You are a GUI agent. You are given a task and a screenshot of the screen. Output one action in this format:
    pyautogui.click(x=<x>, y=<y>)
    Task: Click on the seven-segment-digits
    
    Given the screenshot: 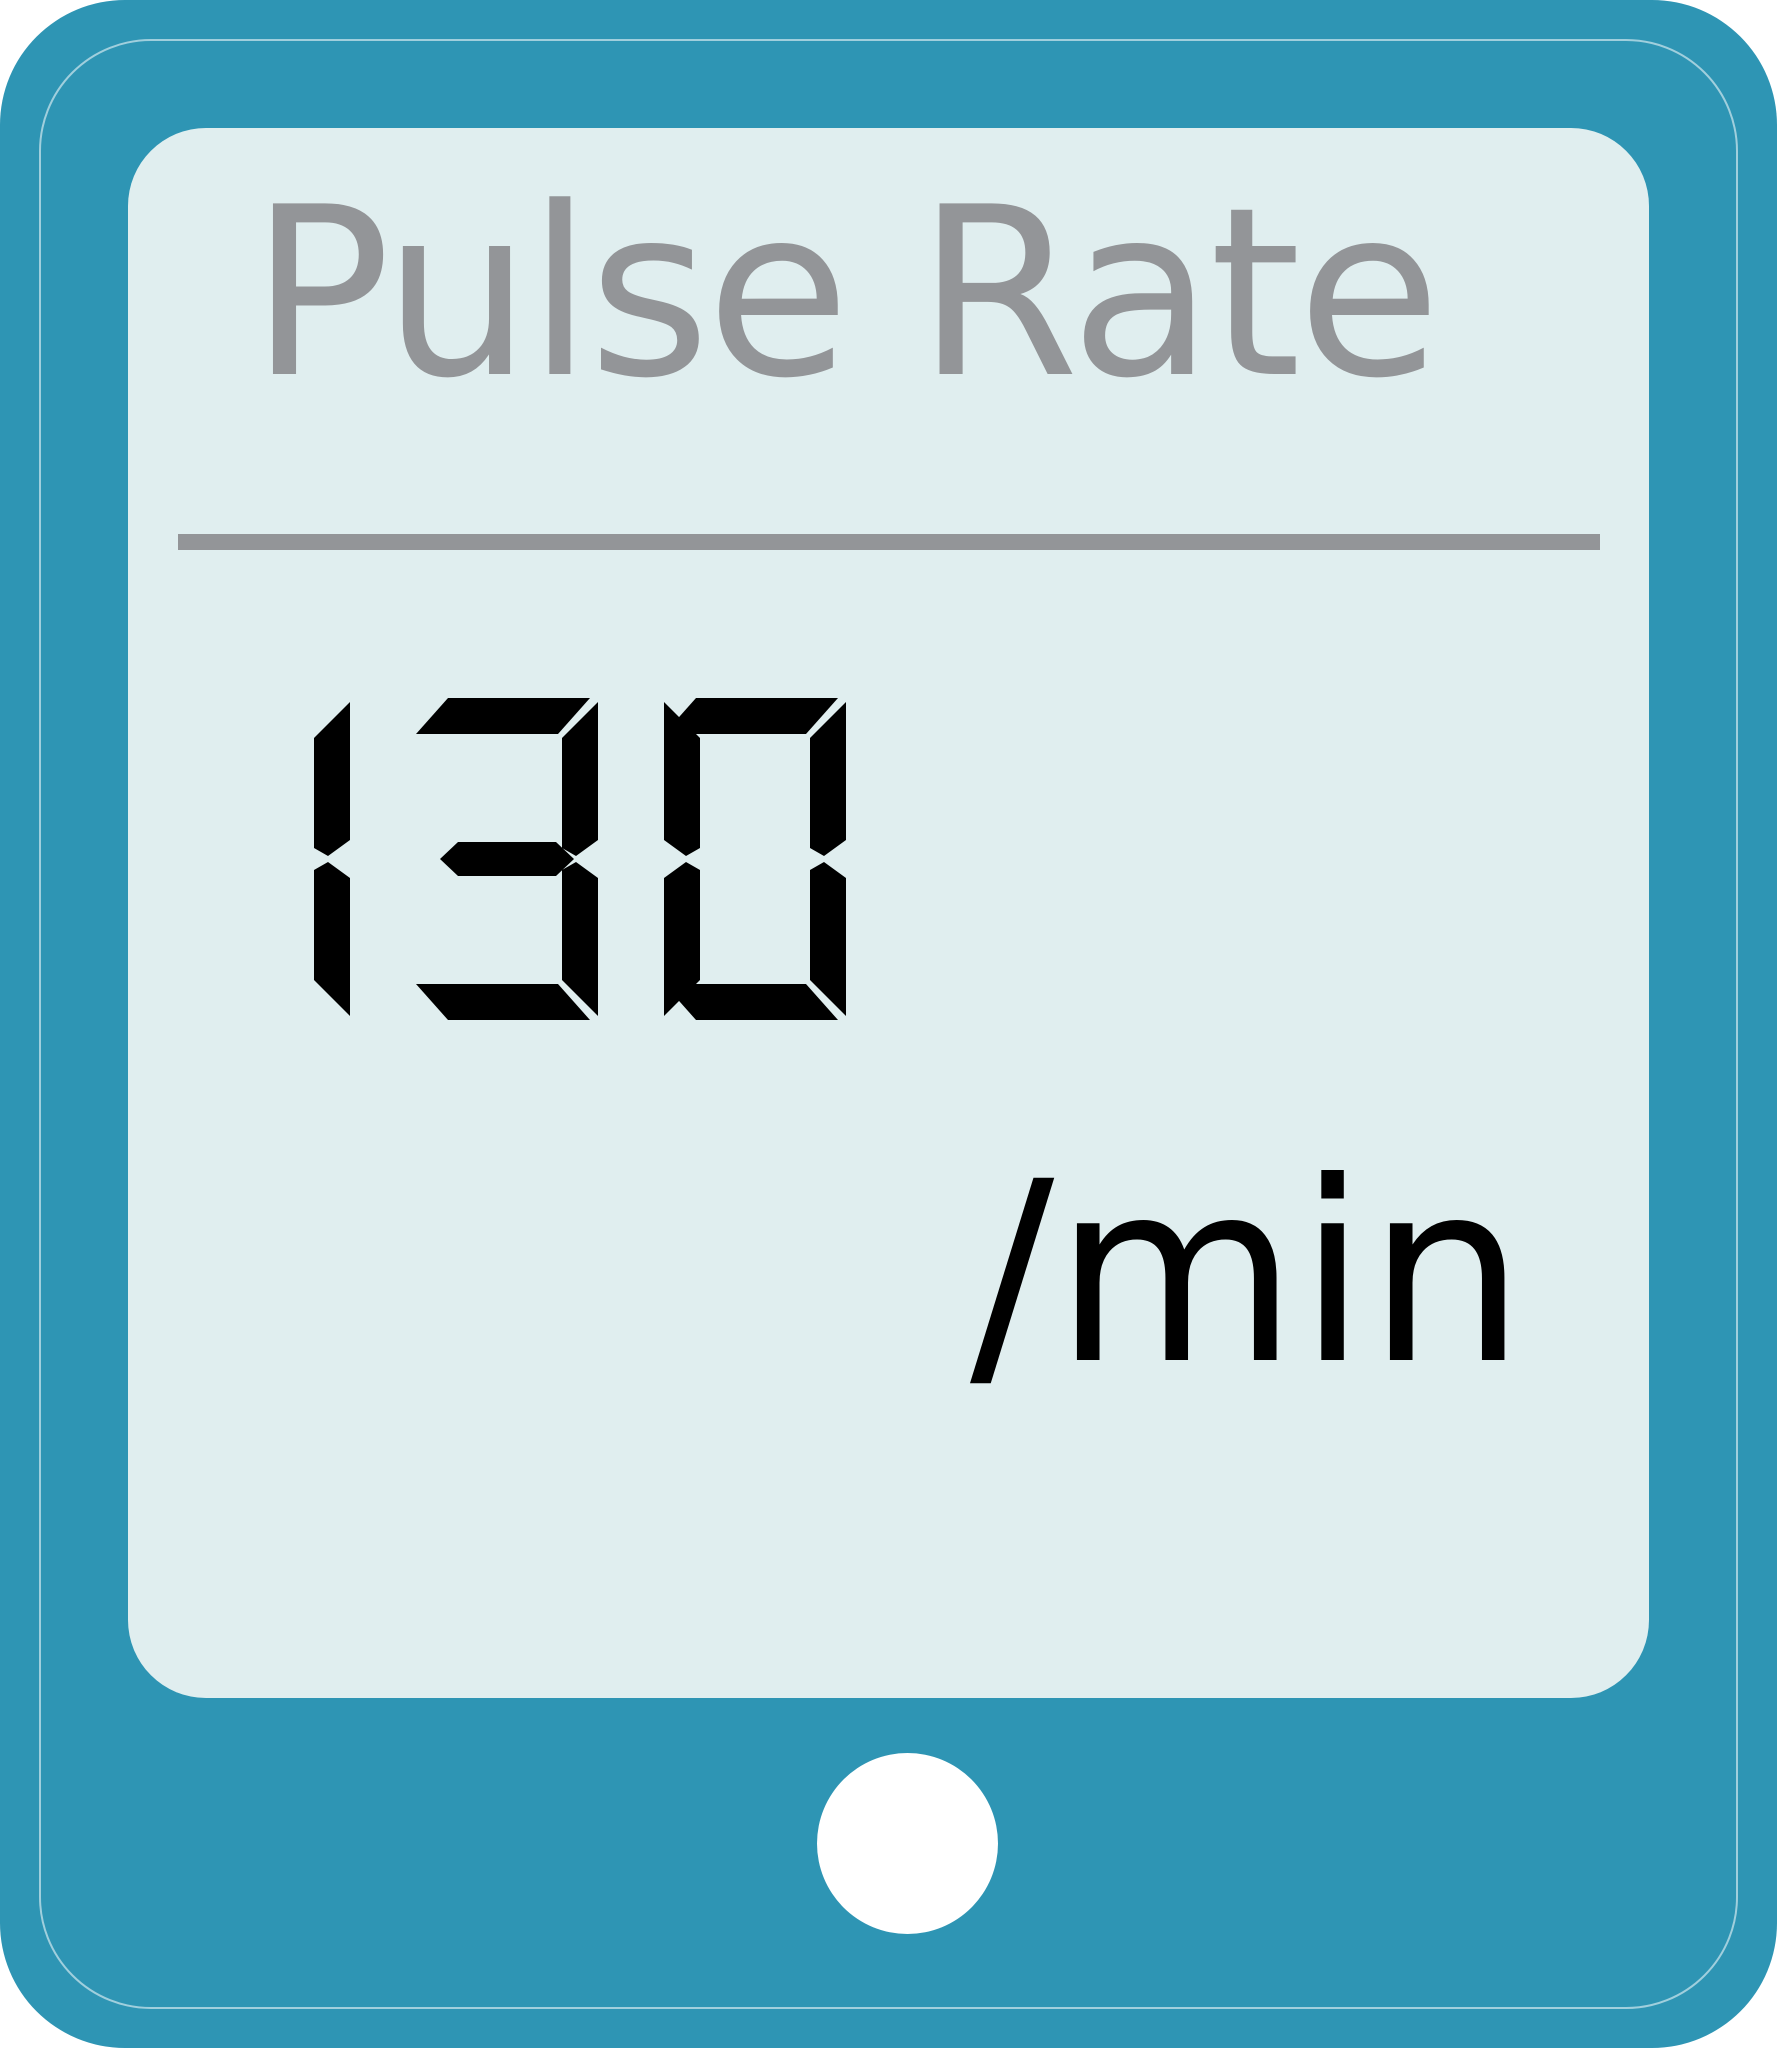 What is the action you would take?
    pyautogui.click(x=580, y=859)
    